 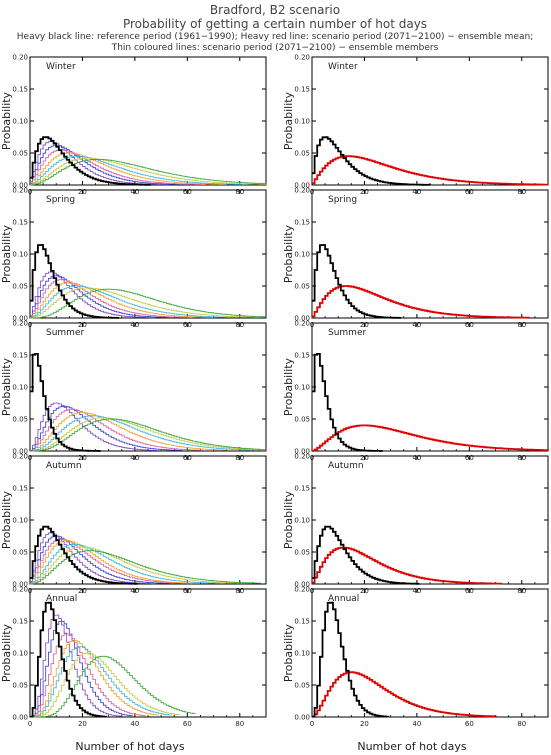 I want to click on x-axis-label-left: Number of hot days, so click(x=130, y=746).